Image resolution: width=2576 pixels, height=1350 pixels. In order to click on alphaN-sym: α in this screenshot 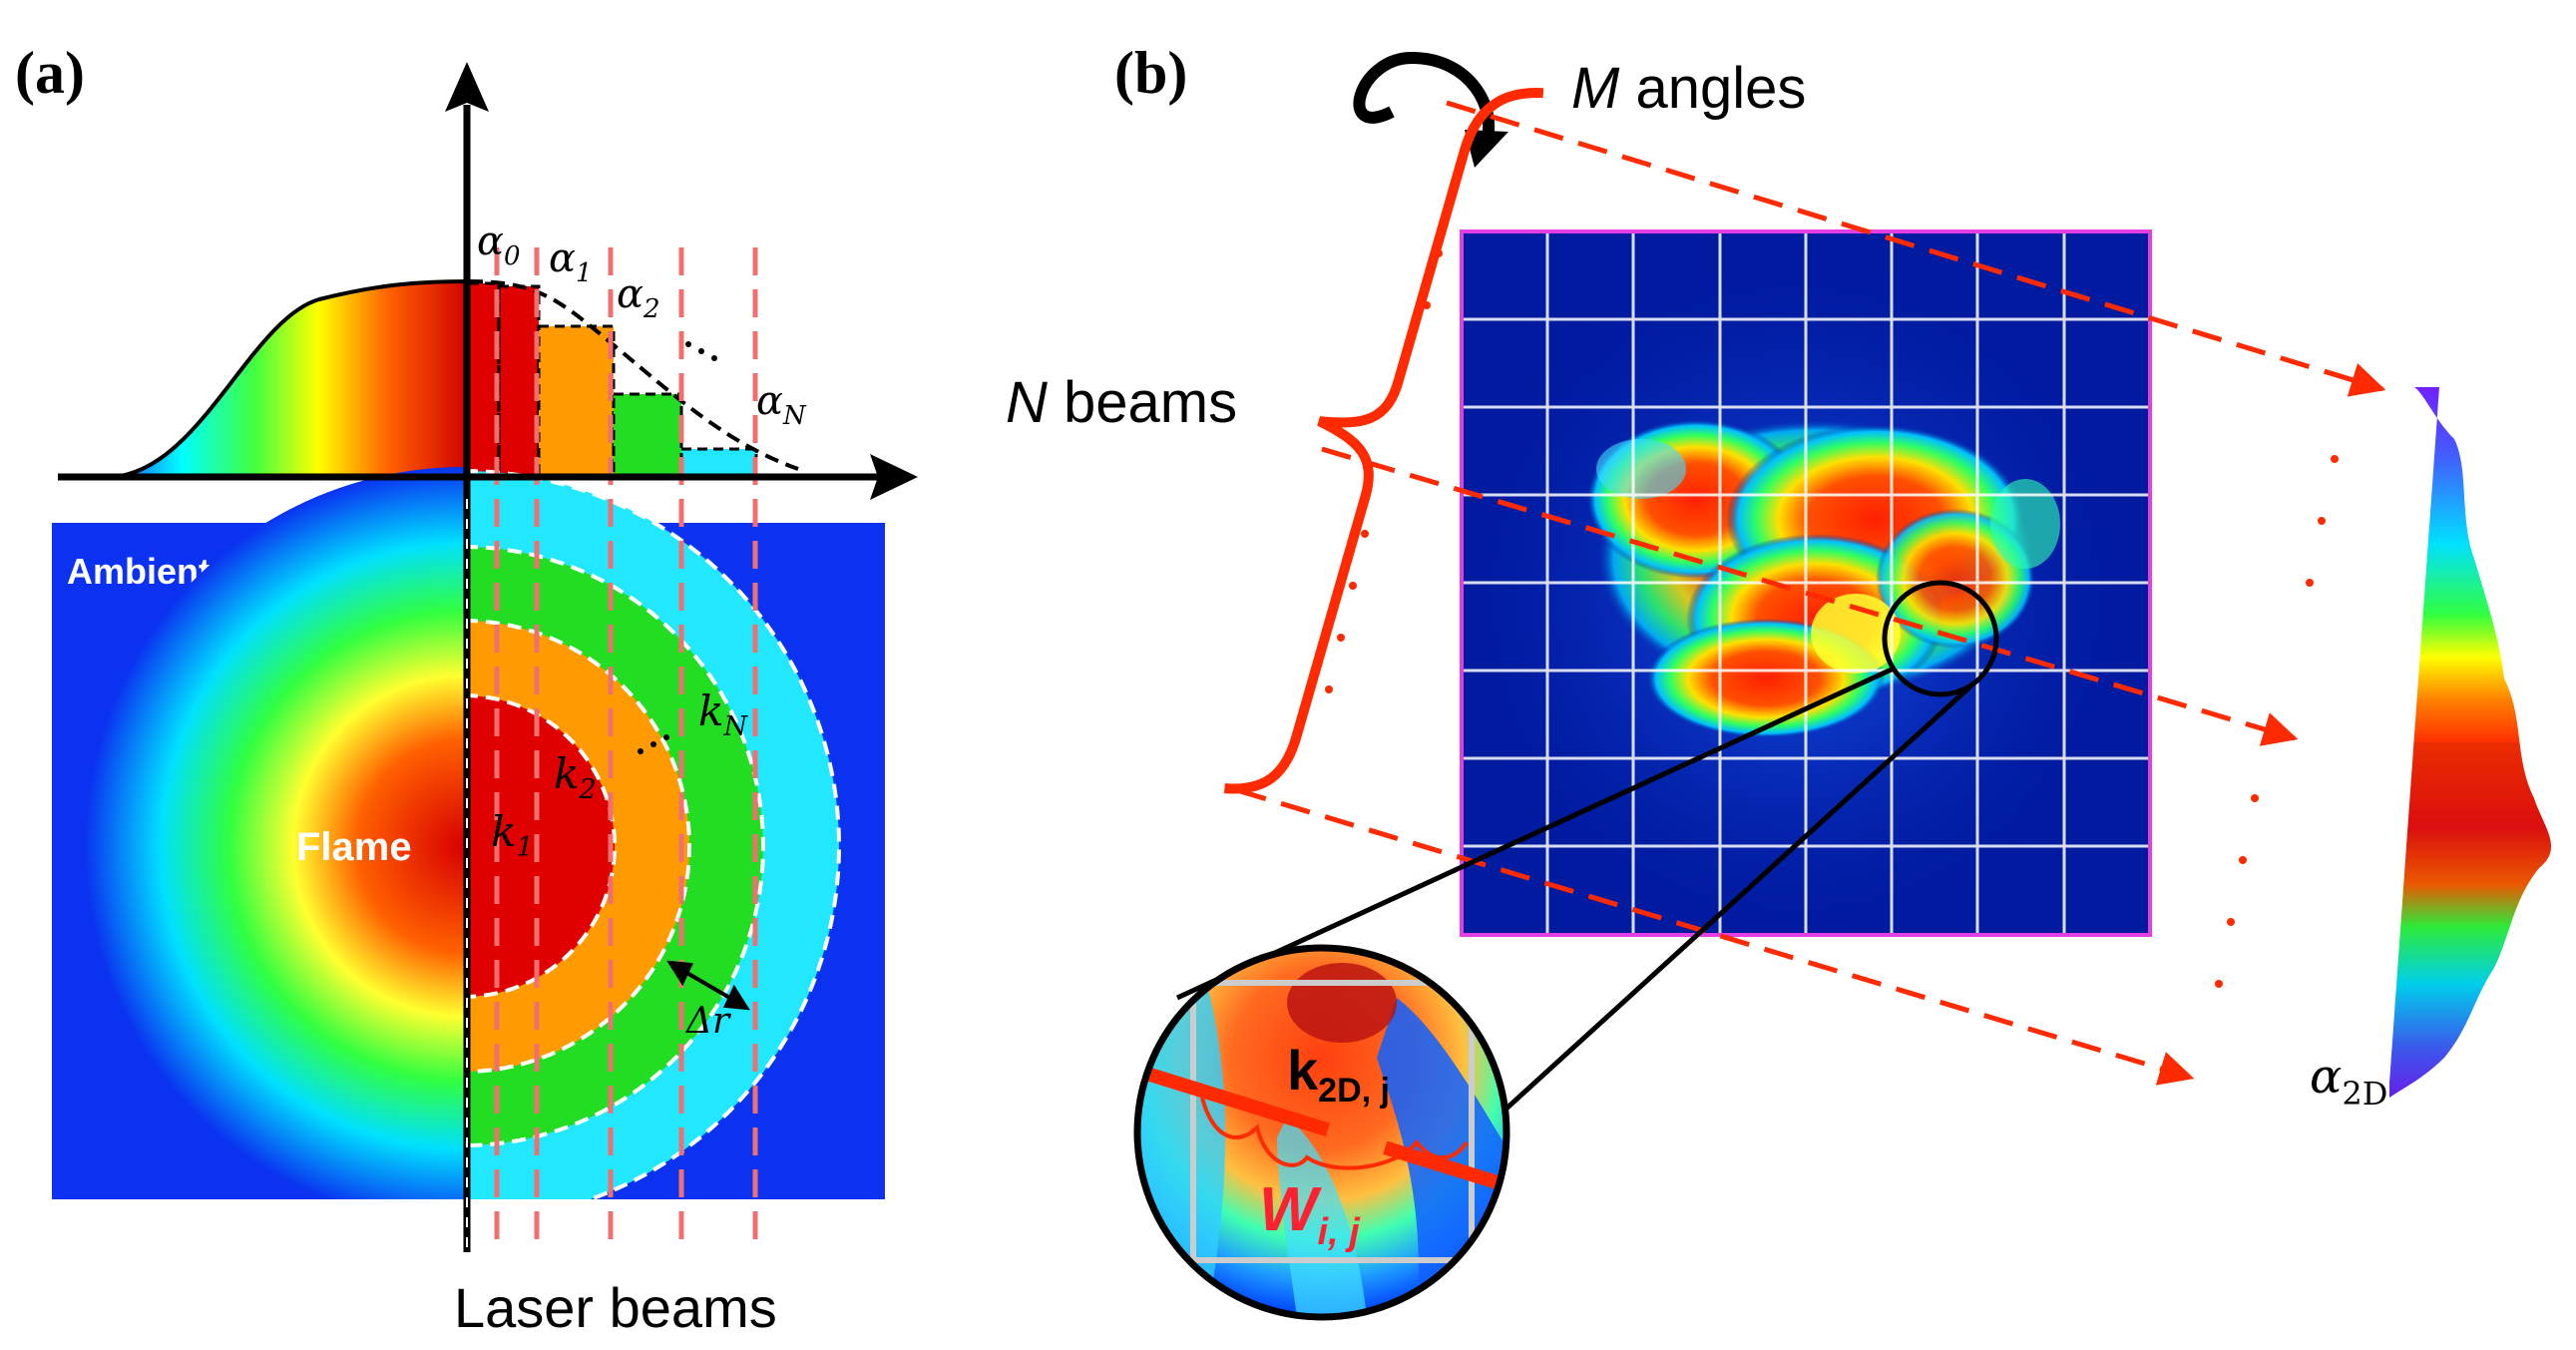, I will do `click(769, 401)`.